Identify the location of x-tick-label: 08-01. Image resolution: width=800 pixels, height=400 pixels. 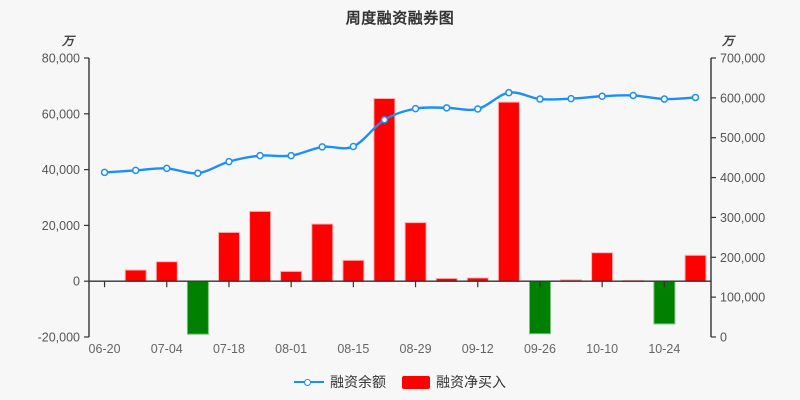
(291, 349).